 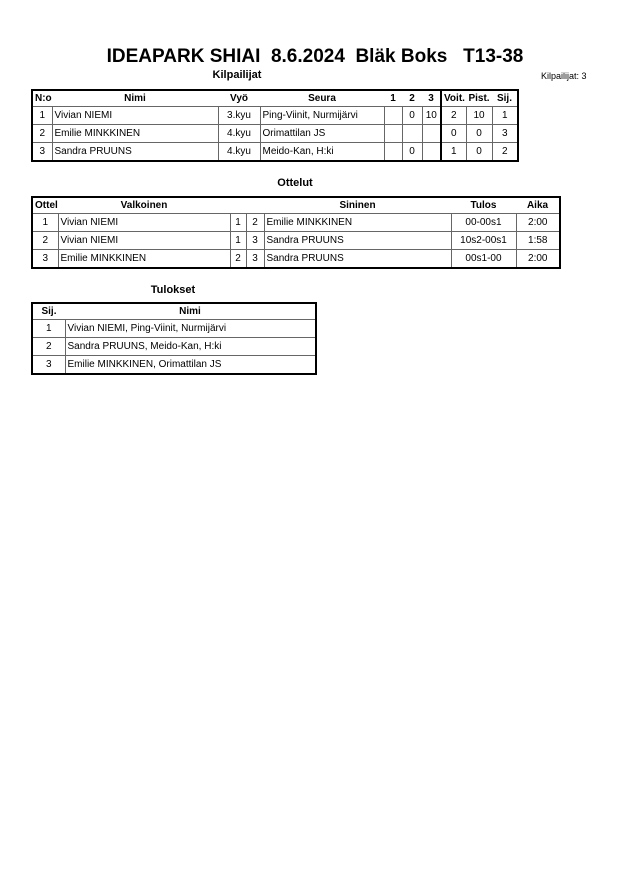 What do you see at coordinates (412, 98) in the screenshot?
I see `column-header: 2` at bounding box center [412, 98].